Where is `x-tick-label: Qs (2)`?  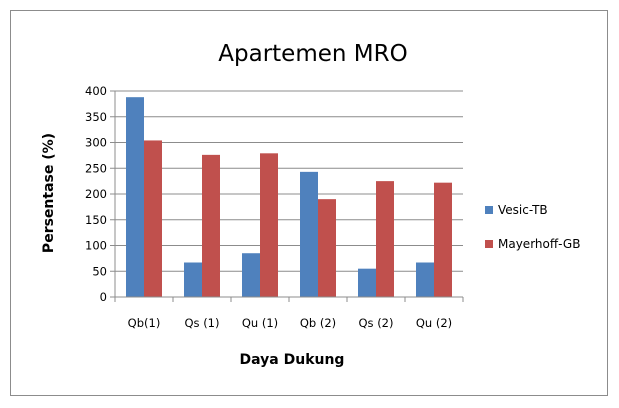 x-tick-label: Qs (2) is located at coordinates (376, 323).